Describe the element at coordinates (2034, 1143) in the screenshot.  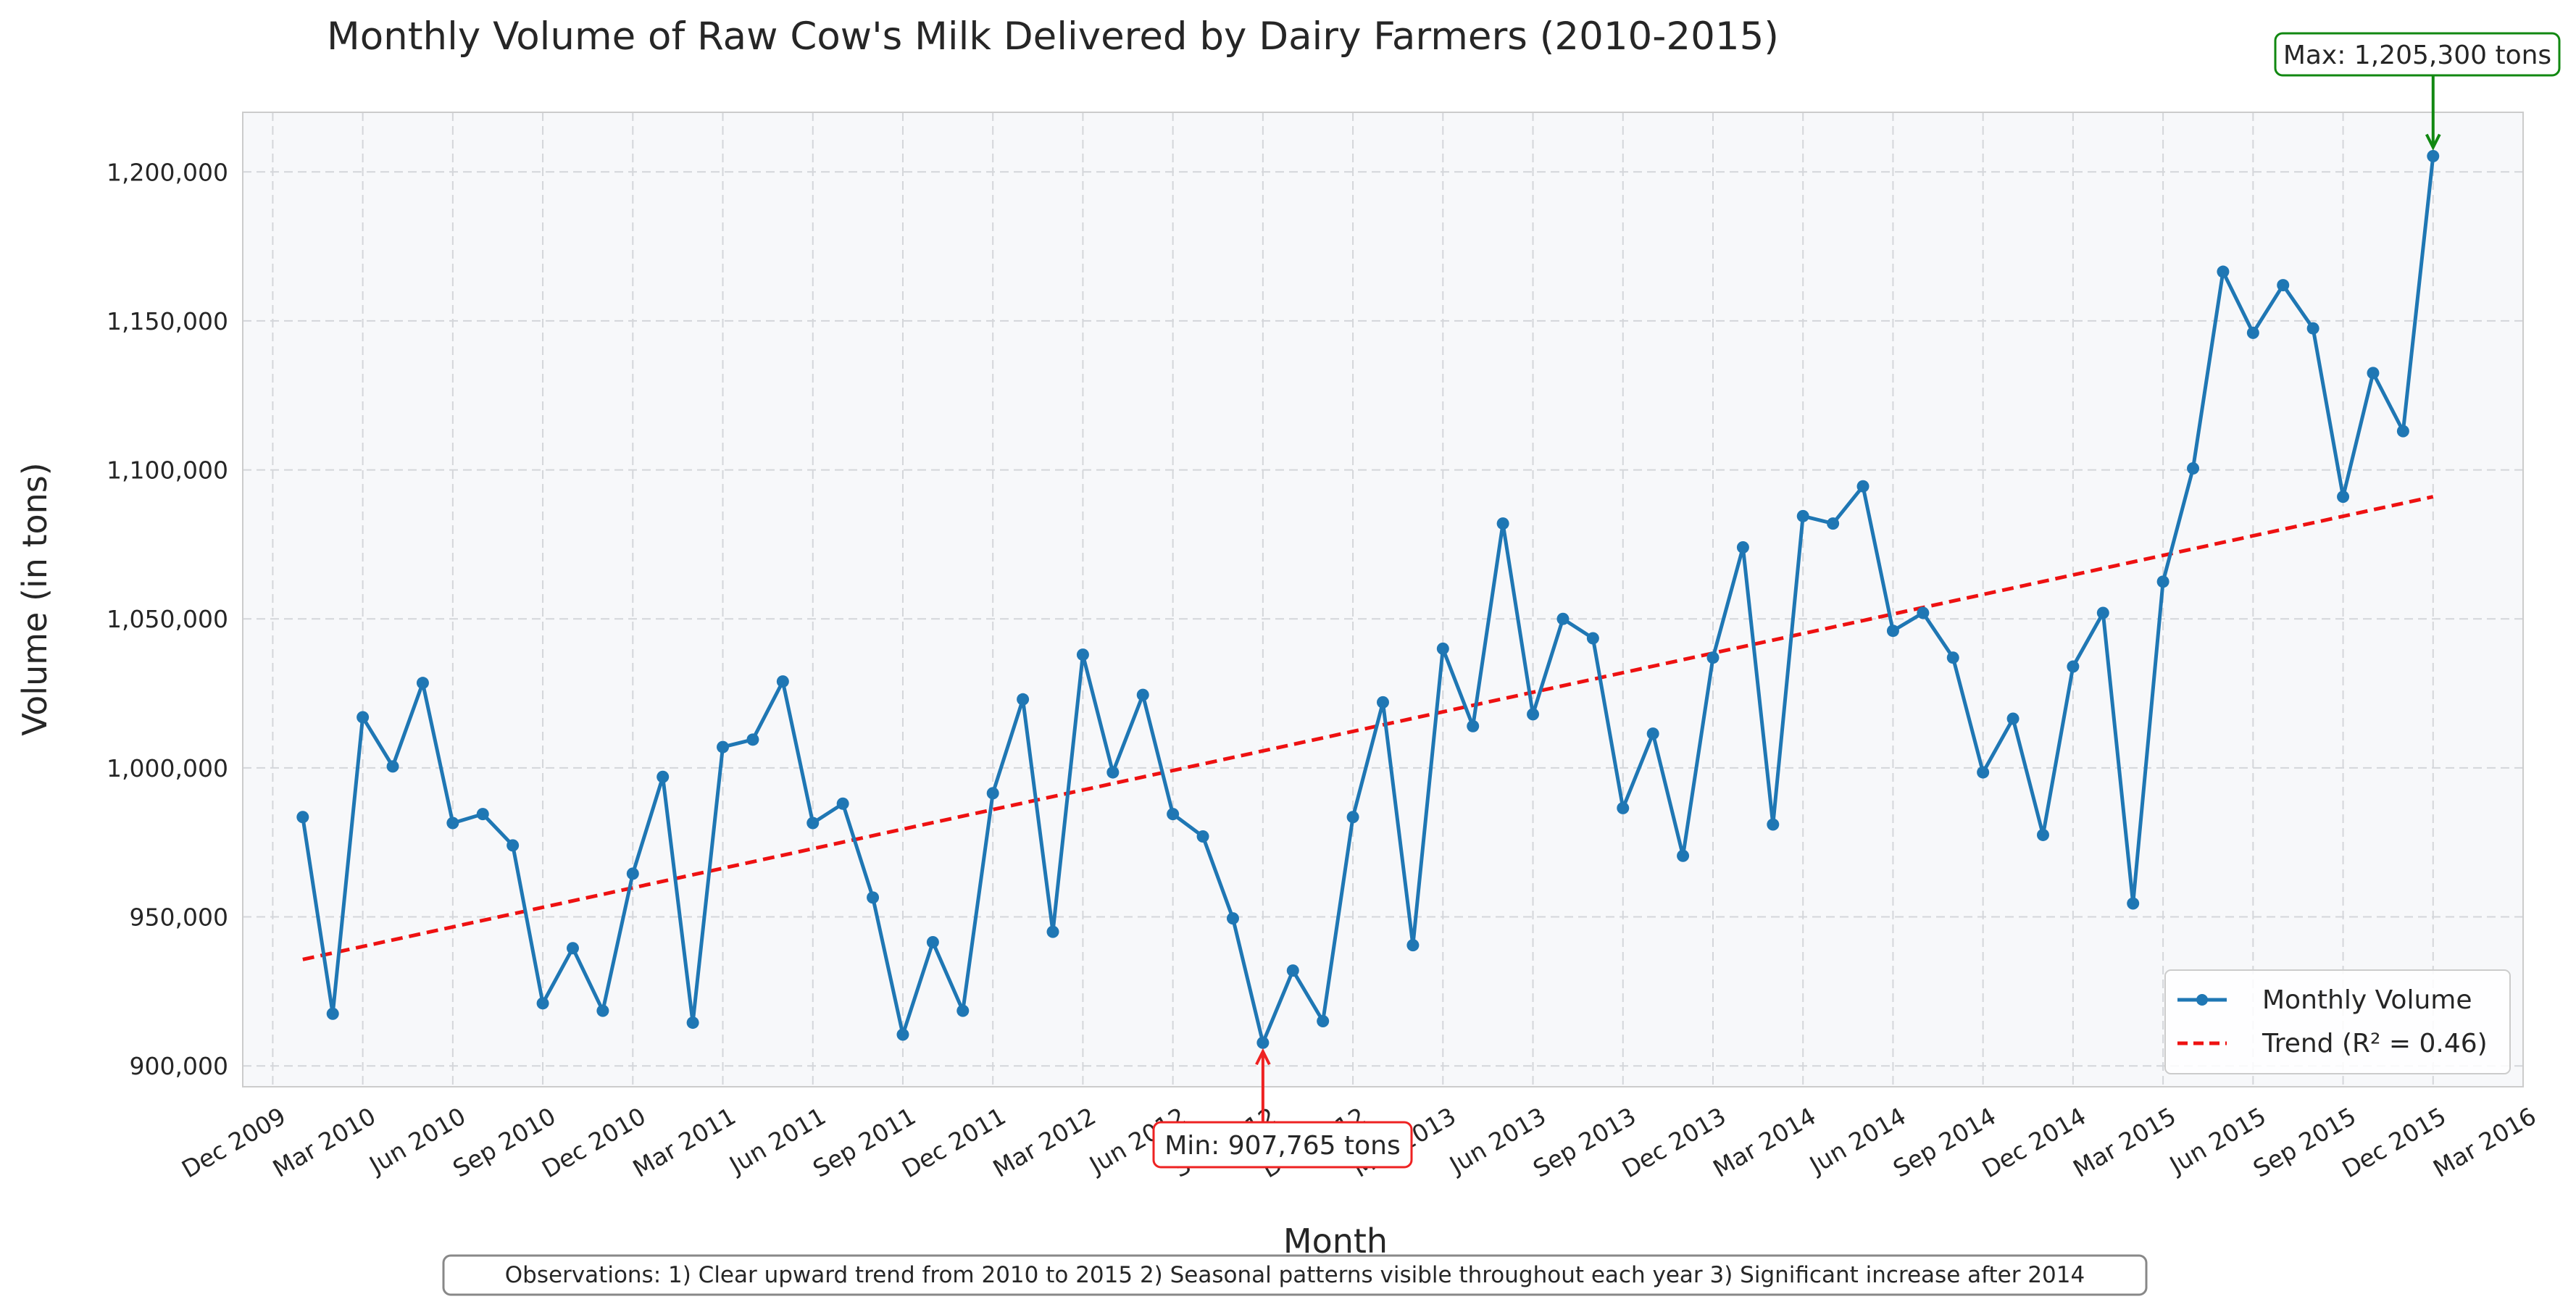
I see `x-tick-label: Dec 2014` at that location.